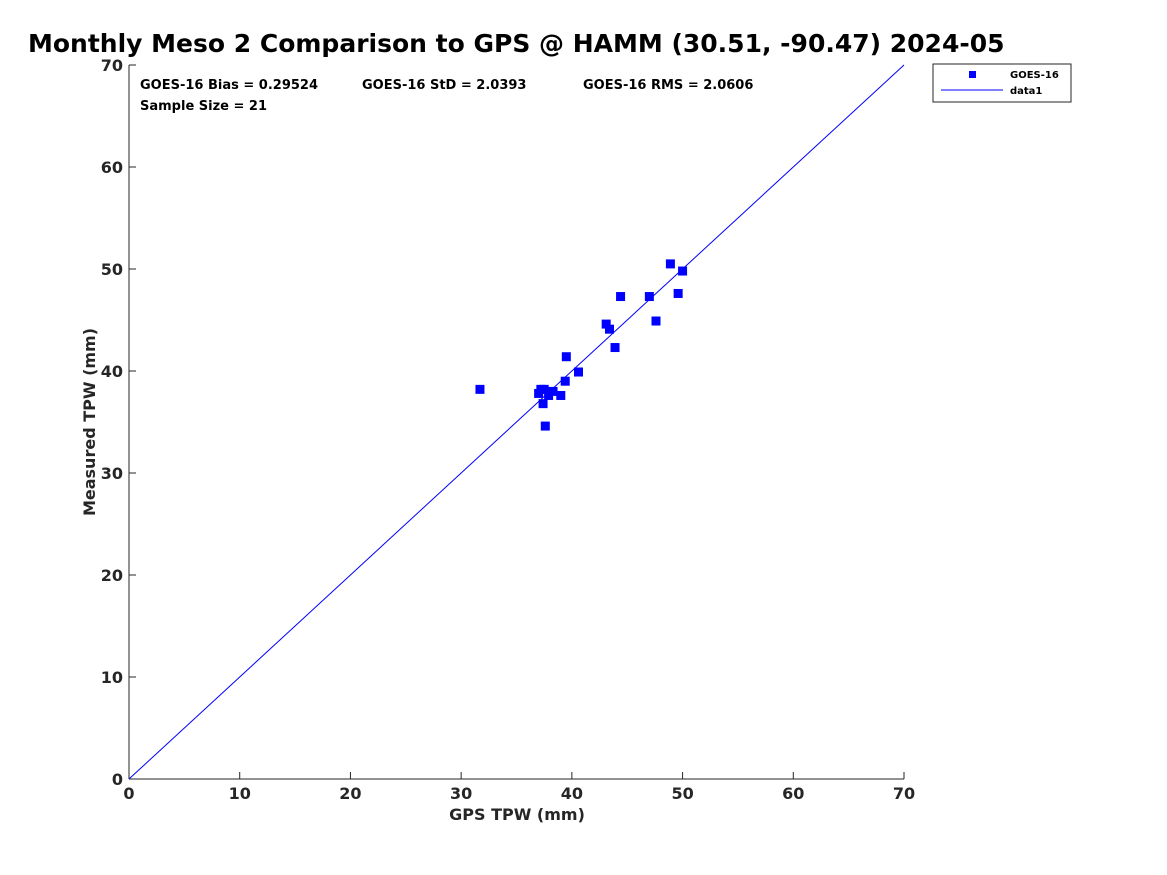  I want to click on x-axis-label: GPS TPW (mm), so click(517, 814).